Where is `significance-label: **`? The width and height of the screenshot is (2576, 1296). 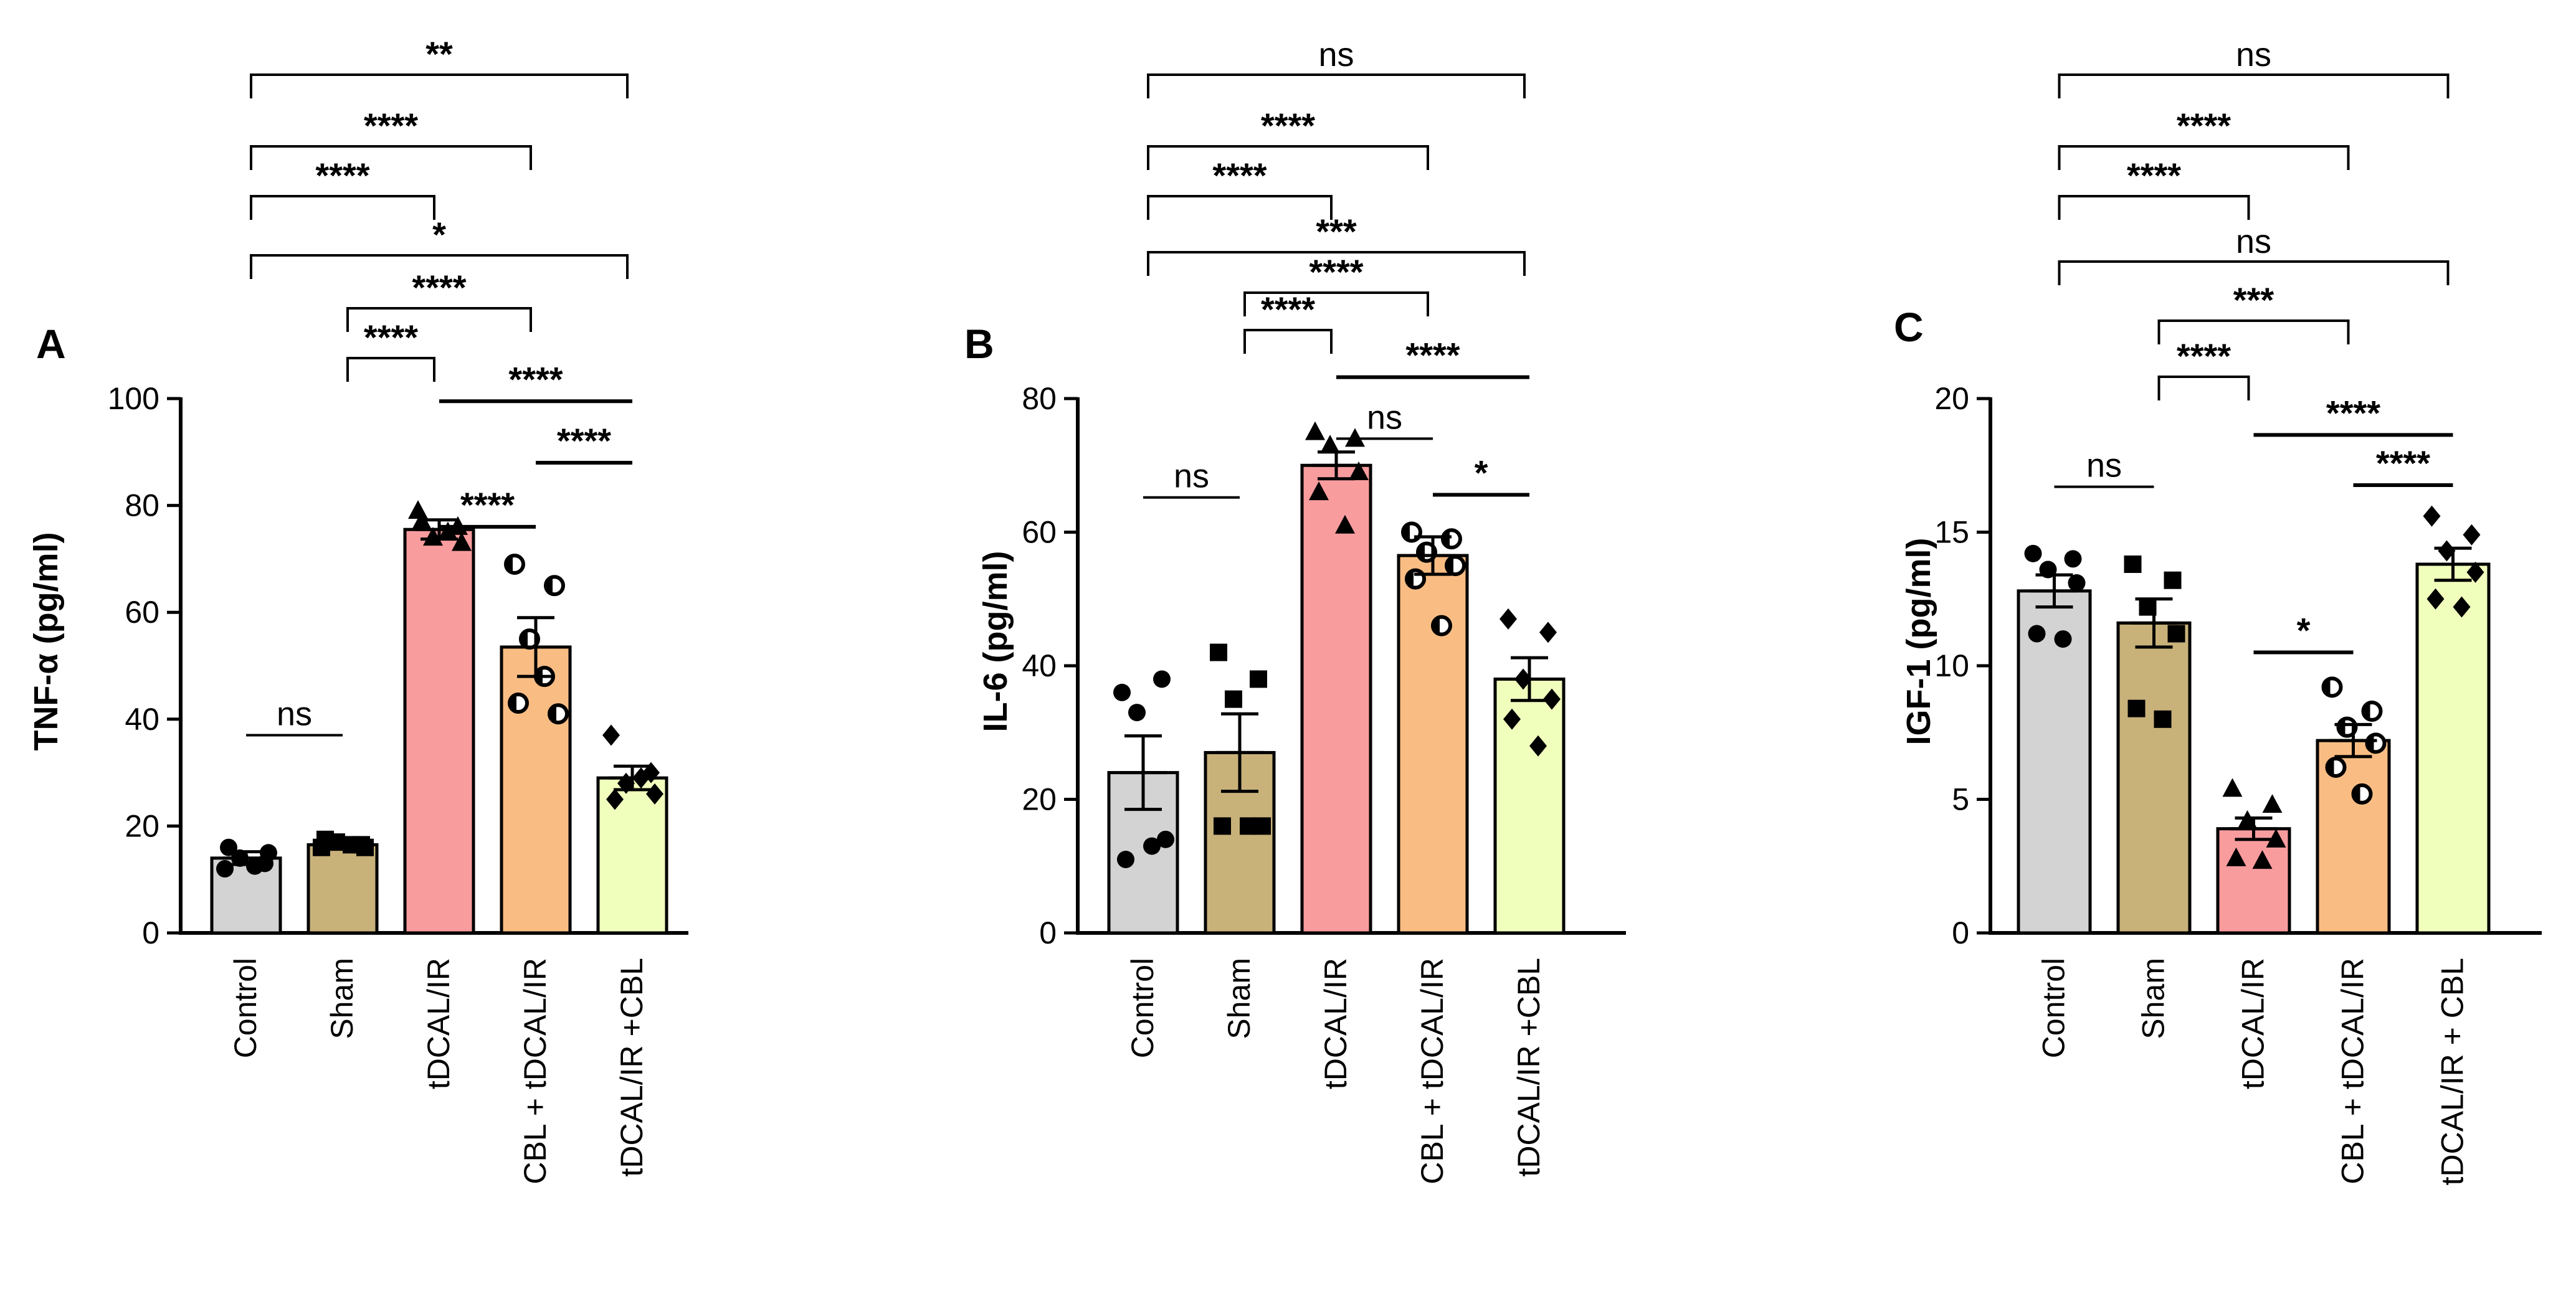
significance-label: ** is located at coordinates (439, 53).